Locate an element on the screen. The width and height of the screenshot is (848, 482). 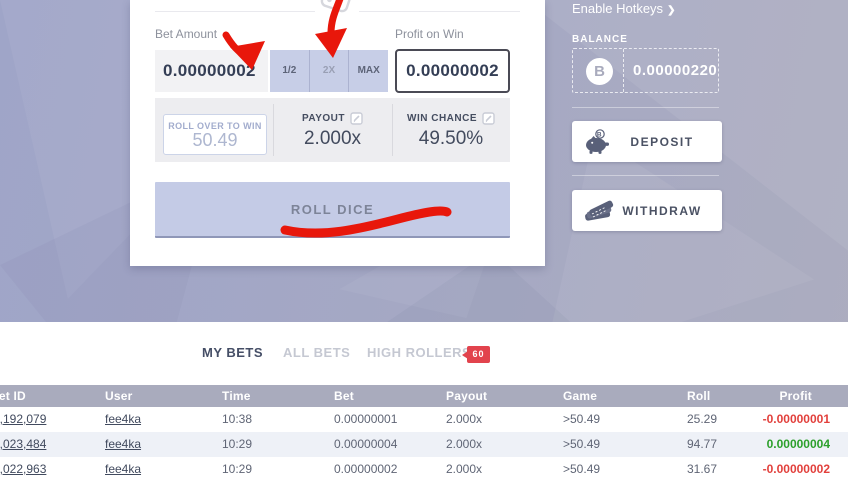
bitcoin-icon: B is located at coordinates (599, 71).